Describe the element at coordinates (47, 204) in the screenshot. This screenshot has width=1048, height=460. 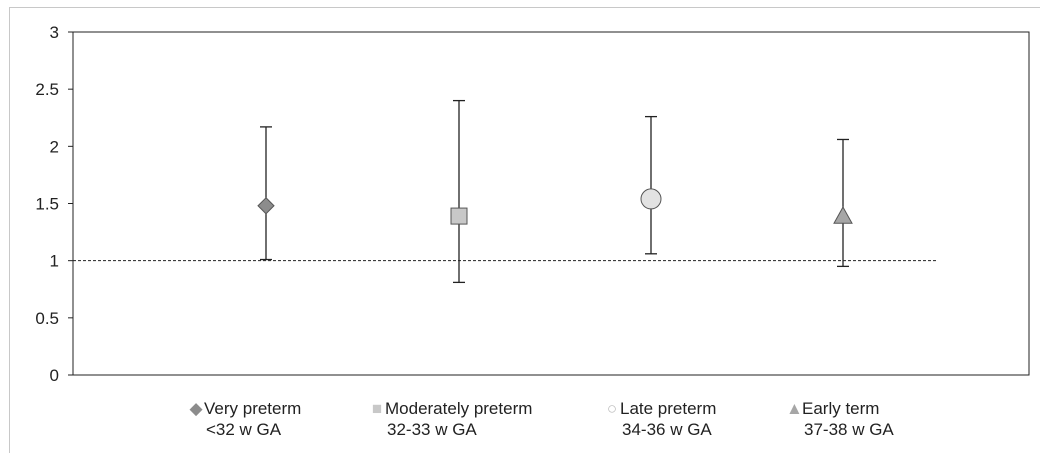
I see `y-axis-tick-label: 1.5` at that location.